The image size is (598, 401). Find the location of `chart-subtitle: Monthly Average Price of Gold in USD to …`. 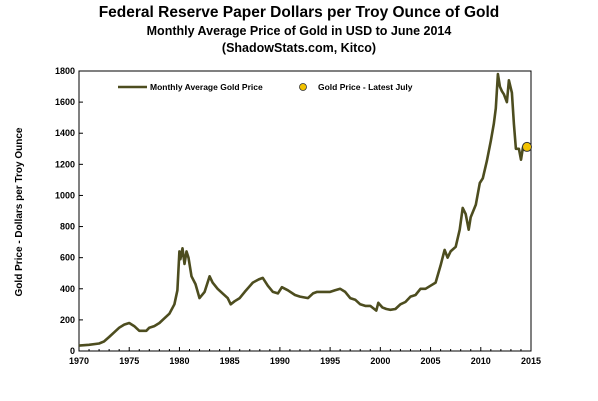

chart-subtitle: Monthly Average Price of Gold in USD to … is located at coordinates (299, 31).